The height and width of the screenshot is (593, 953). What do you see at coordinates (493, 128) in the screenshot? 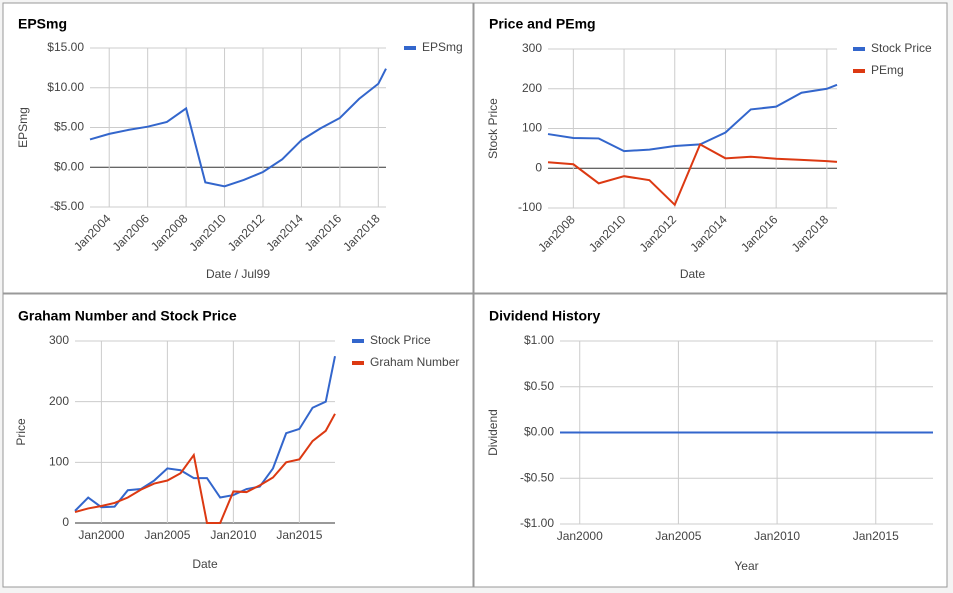
I see `y-axis-label: Stock Price` at bounding box center [493, 128].